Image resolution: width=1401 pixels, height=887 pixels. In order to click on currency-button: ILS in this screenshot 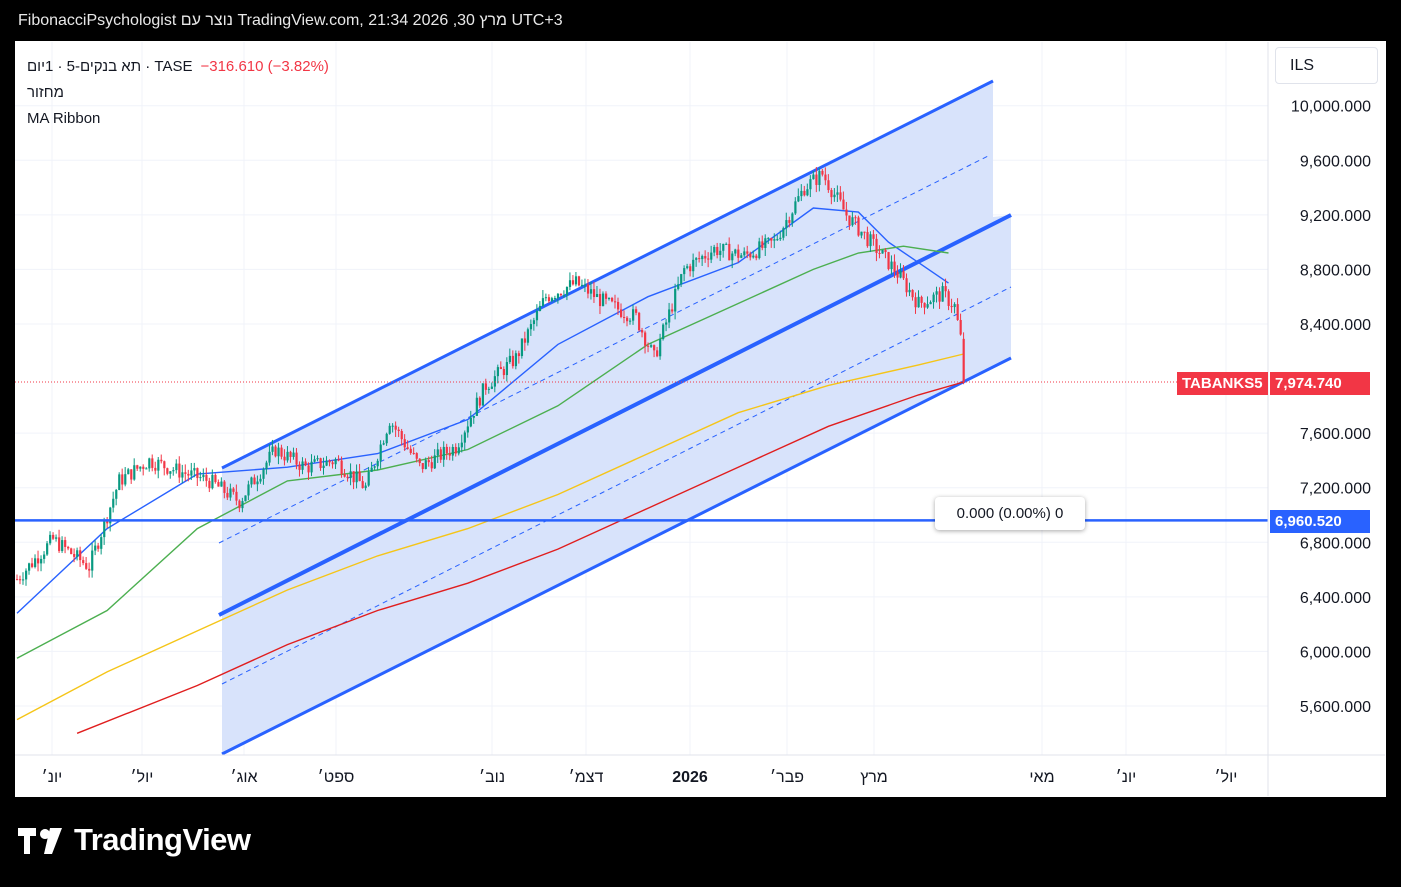, I will do `click(1326, 65)`.